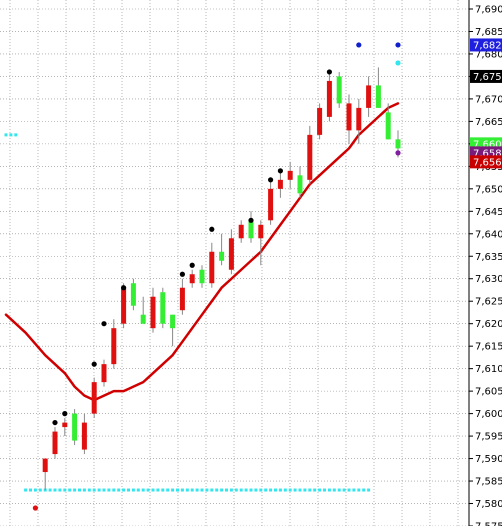 This screenshot has height=530, width=502. What do you see at coordinates (398, 153) in the screenshot?
I see `purple-dot` at bounding box center [398, 153].